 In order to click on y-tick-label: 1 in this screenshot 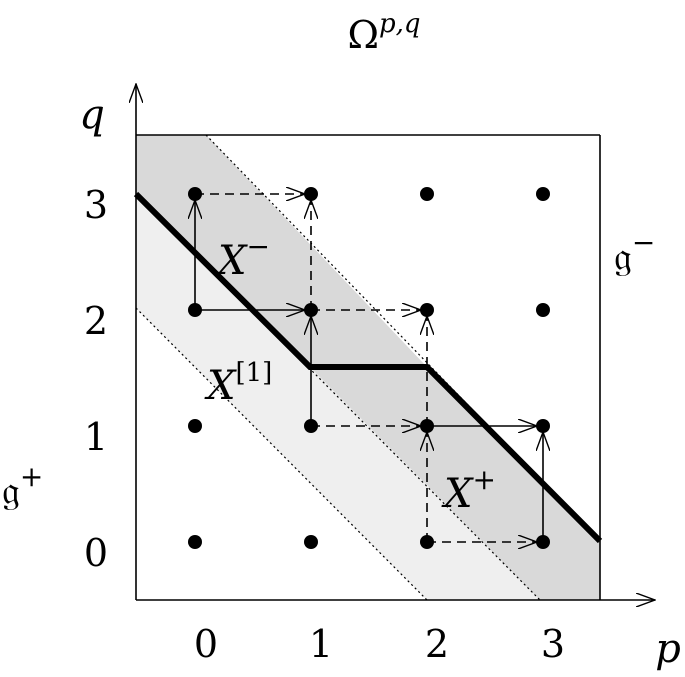, I will do `click(96, 437)`.